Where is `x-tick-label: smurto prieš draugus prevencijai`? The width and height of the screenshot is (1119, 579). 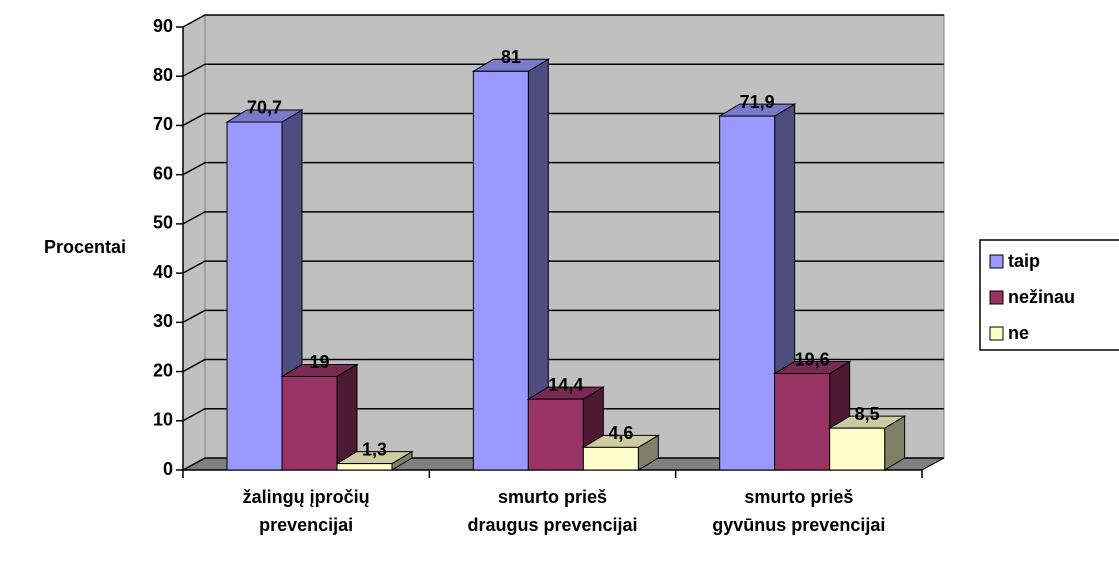
x-tick-label: smurto prieš draugus prevencijai is located at coordinates (552, 511).